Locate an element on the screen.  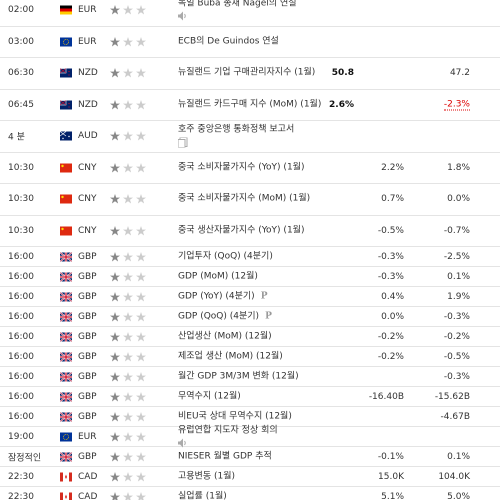
calendar-row: 10:30 CNY 중국 소비자물가지수 (YoY) (1월) 2.2% 1.8% is located at coordinates (250, 168).